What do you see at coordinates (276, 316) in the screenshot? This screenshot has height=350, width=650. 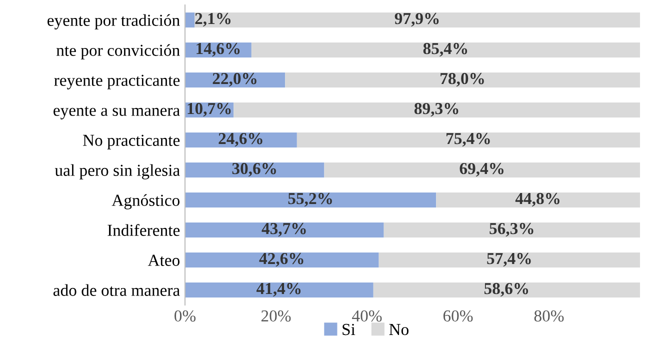 I see `x-tick-label: 20%` at bounding box center [276, 316].